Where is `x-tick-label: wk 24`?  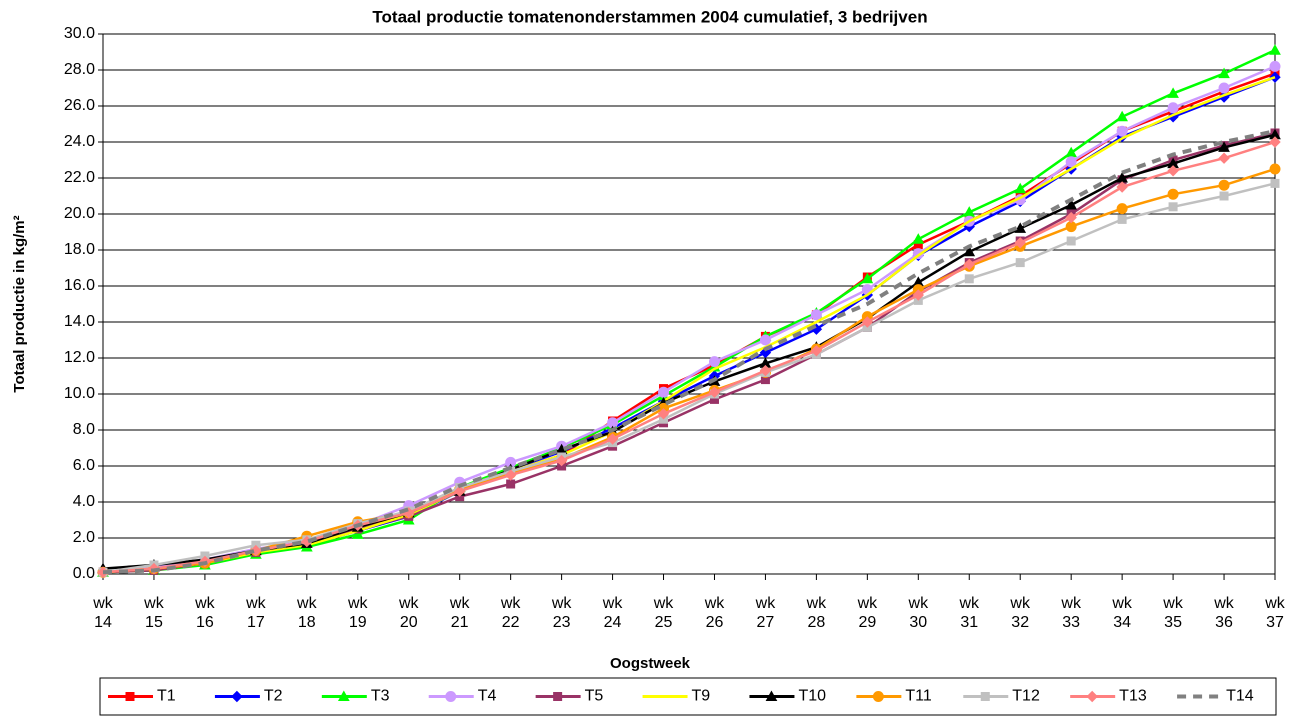 x-tick-label: wk 24 is located at coordinates (612, 613).